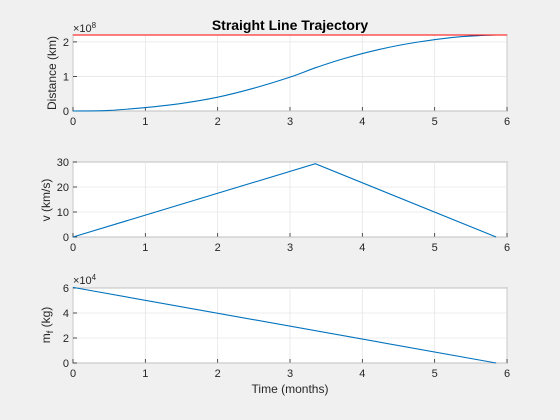 Image resolution: width=560 pixels, height=420 pixels. I want to click on velocity-x-tick-label: 0, so click(73, 248).